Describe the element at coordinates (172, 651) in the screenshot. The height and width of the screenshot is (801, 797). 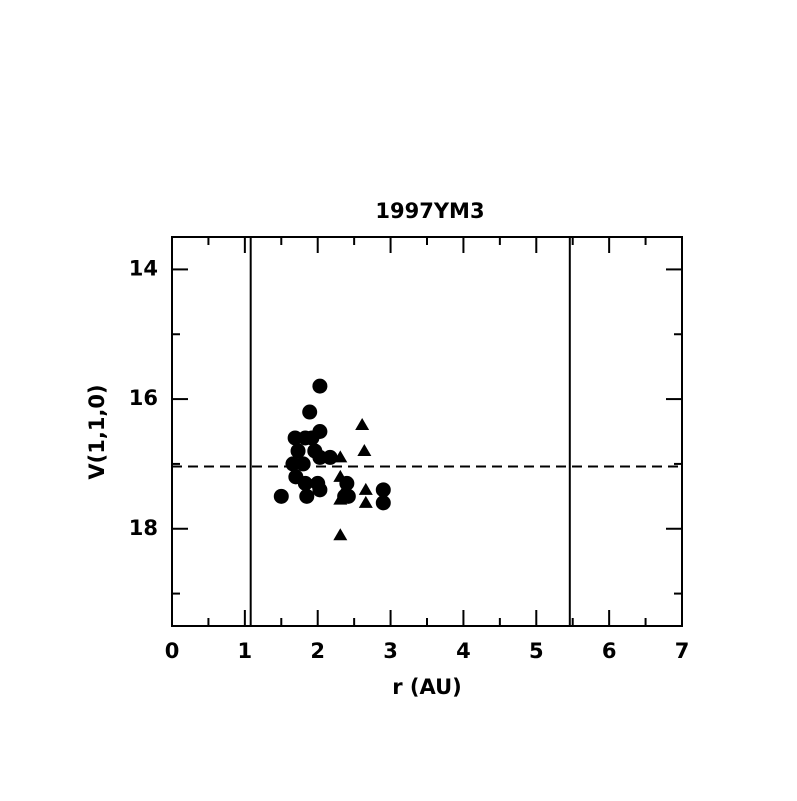
I see `x-tick-label: 0` at that location.